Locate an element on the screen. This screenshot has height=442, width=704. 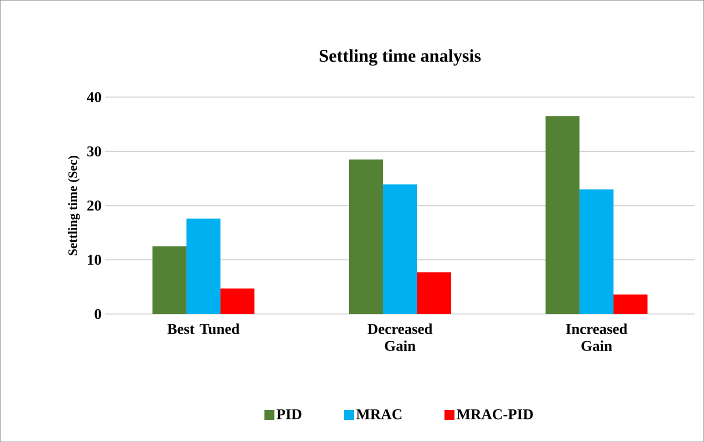
legend-label: MRAC is located at coordinates (379, 414).